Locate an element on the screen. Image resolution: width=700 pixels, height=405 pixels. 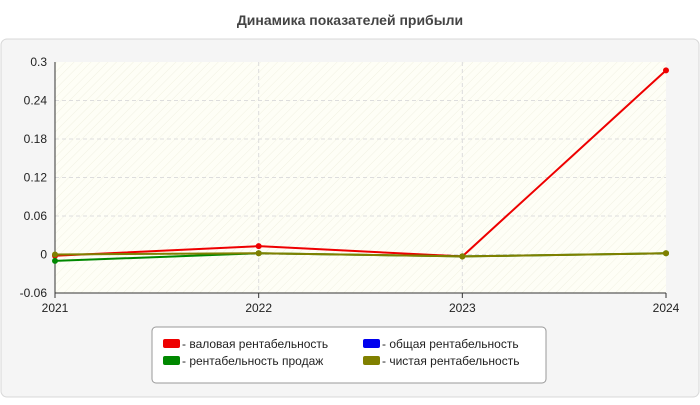
y-tick-label: 0.3 is located at coordinates (38, 62).